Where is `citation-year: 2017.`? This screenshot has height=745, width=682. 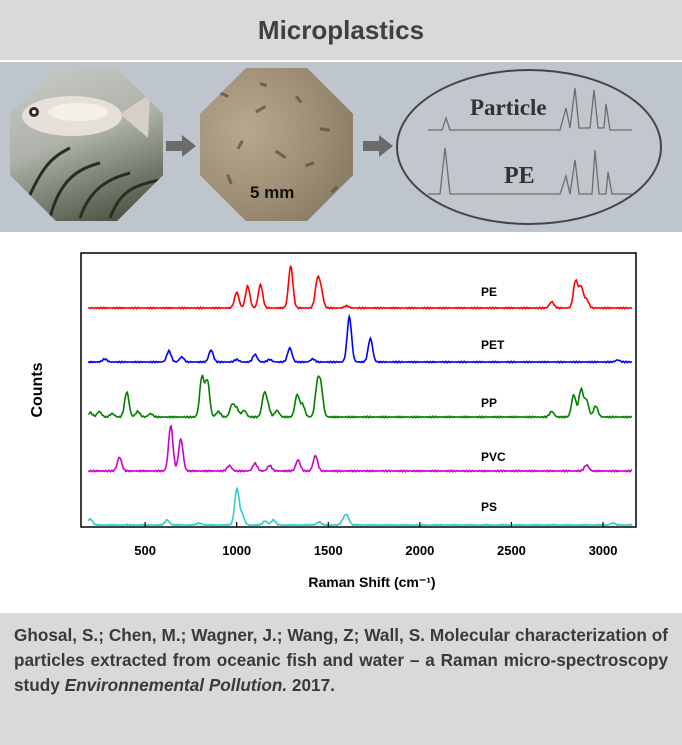
citation-year: 2017. is located at coordinates (313, 685).